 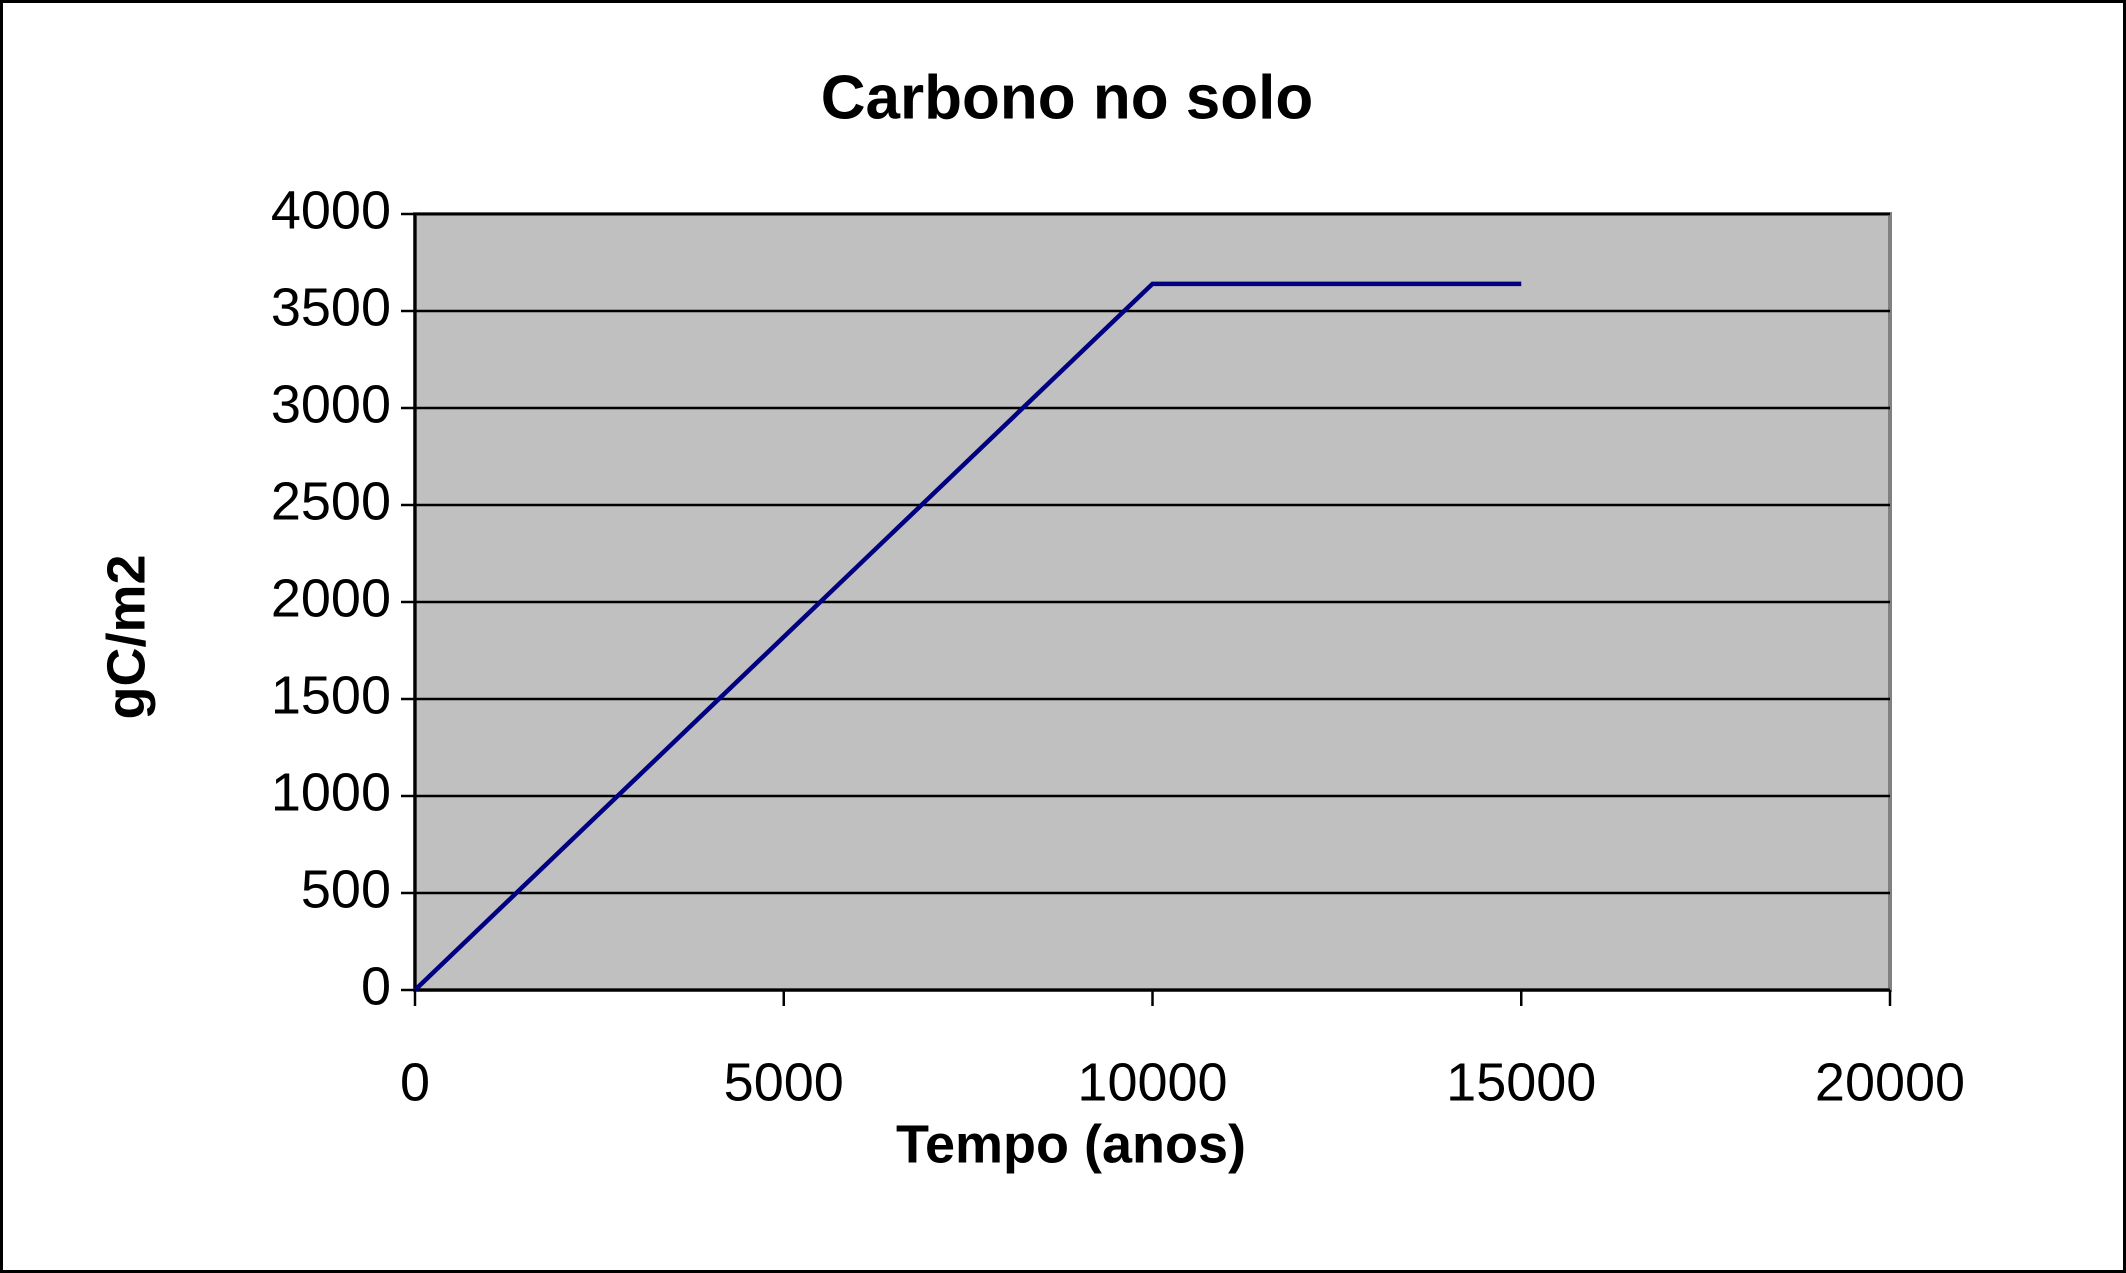 What do you see at coordinates (331, 598) in the screenshot?
I see `y-tick-label: 2000` at bounding box center [331, 598].